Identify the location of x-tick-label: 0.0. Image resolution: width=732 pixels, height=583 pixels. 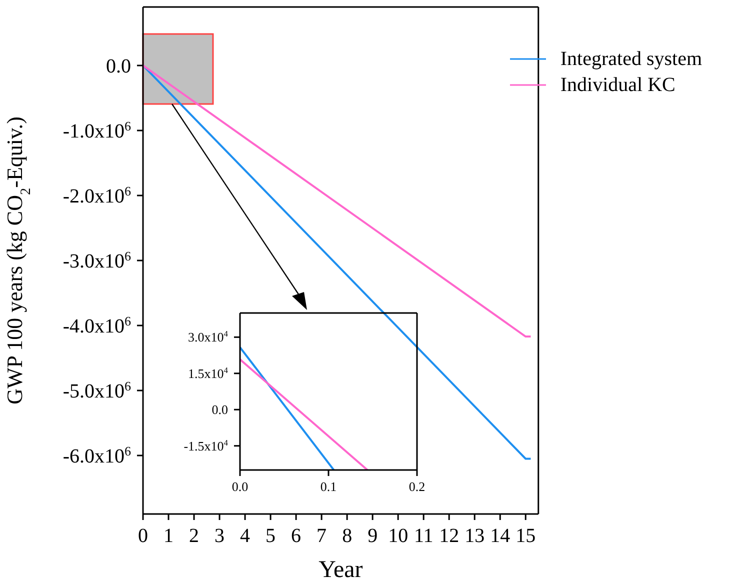
(240, 486).